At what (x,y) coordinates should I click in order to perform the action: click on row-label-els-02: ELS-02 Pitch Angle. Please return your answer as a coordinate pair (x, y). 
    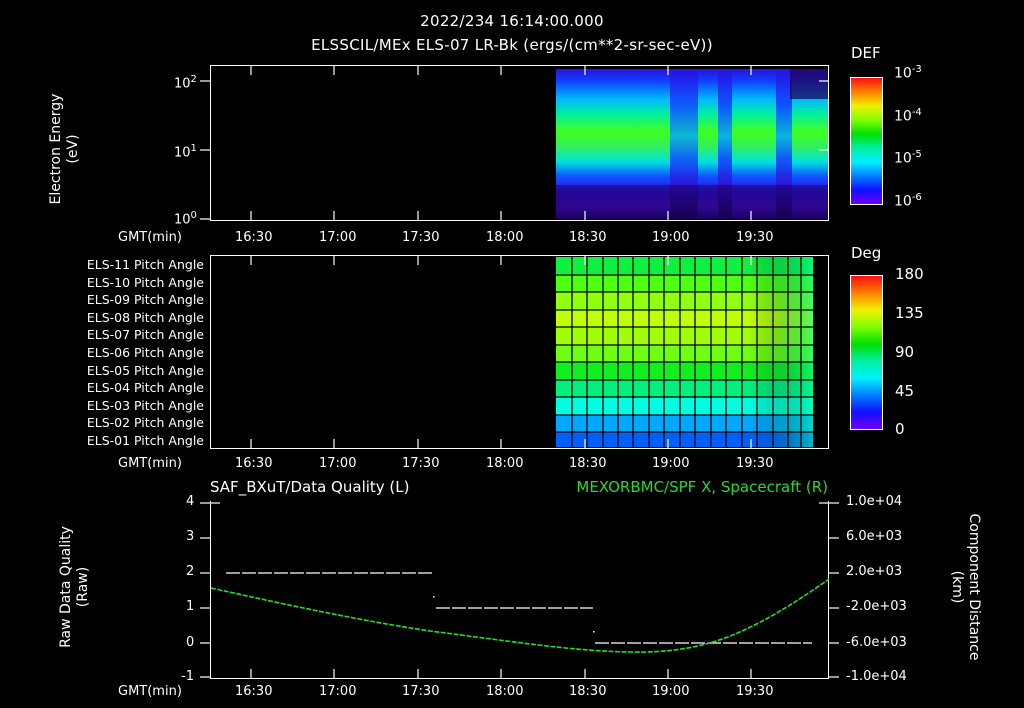
    Looking at the image, I should click on (145, 423).